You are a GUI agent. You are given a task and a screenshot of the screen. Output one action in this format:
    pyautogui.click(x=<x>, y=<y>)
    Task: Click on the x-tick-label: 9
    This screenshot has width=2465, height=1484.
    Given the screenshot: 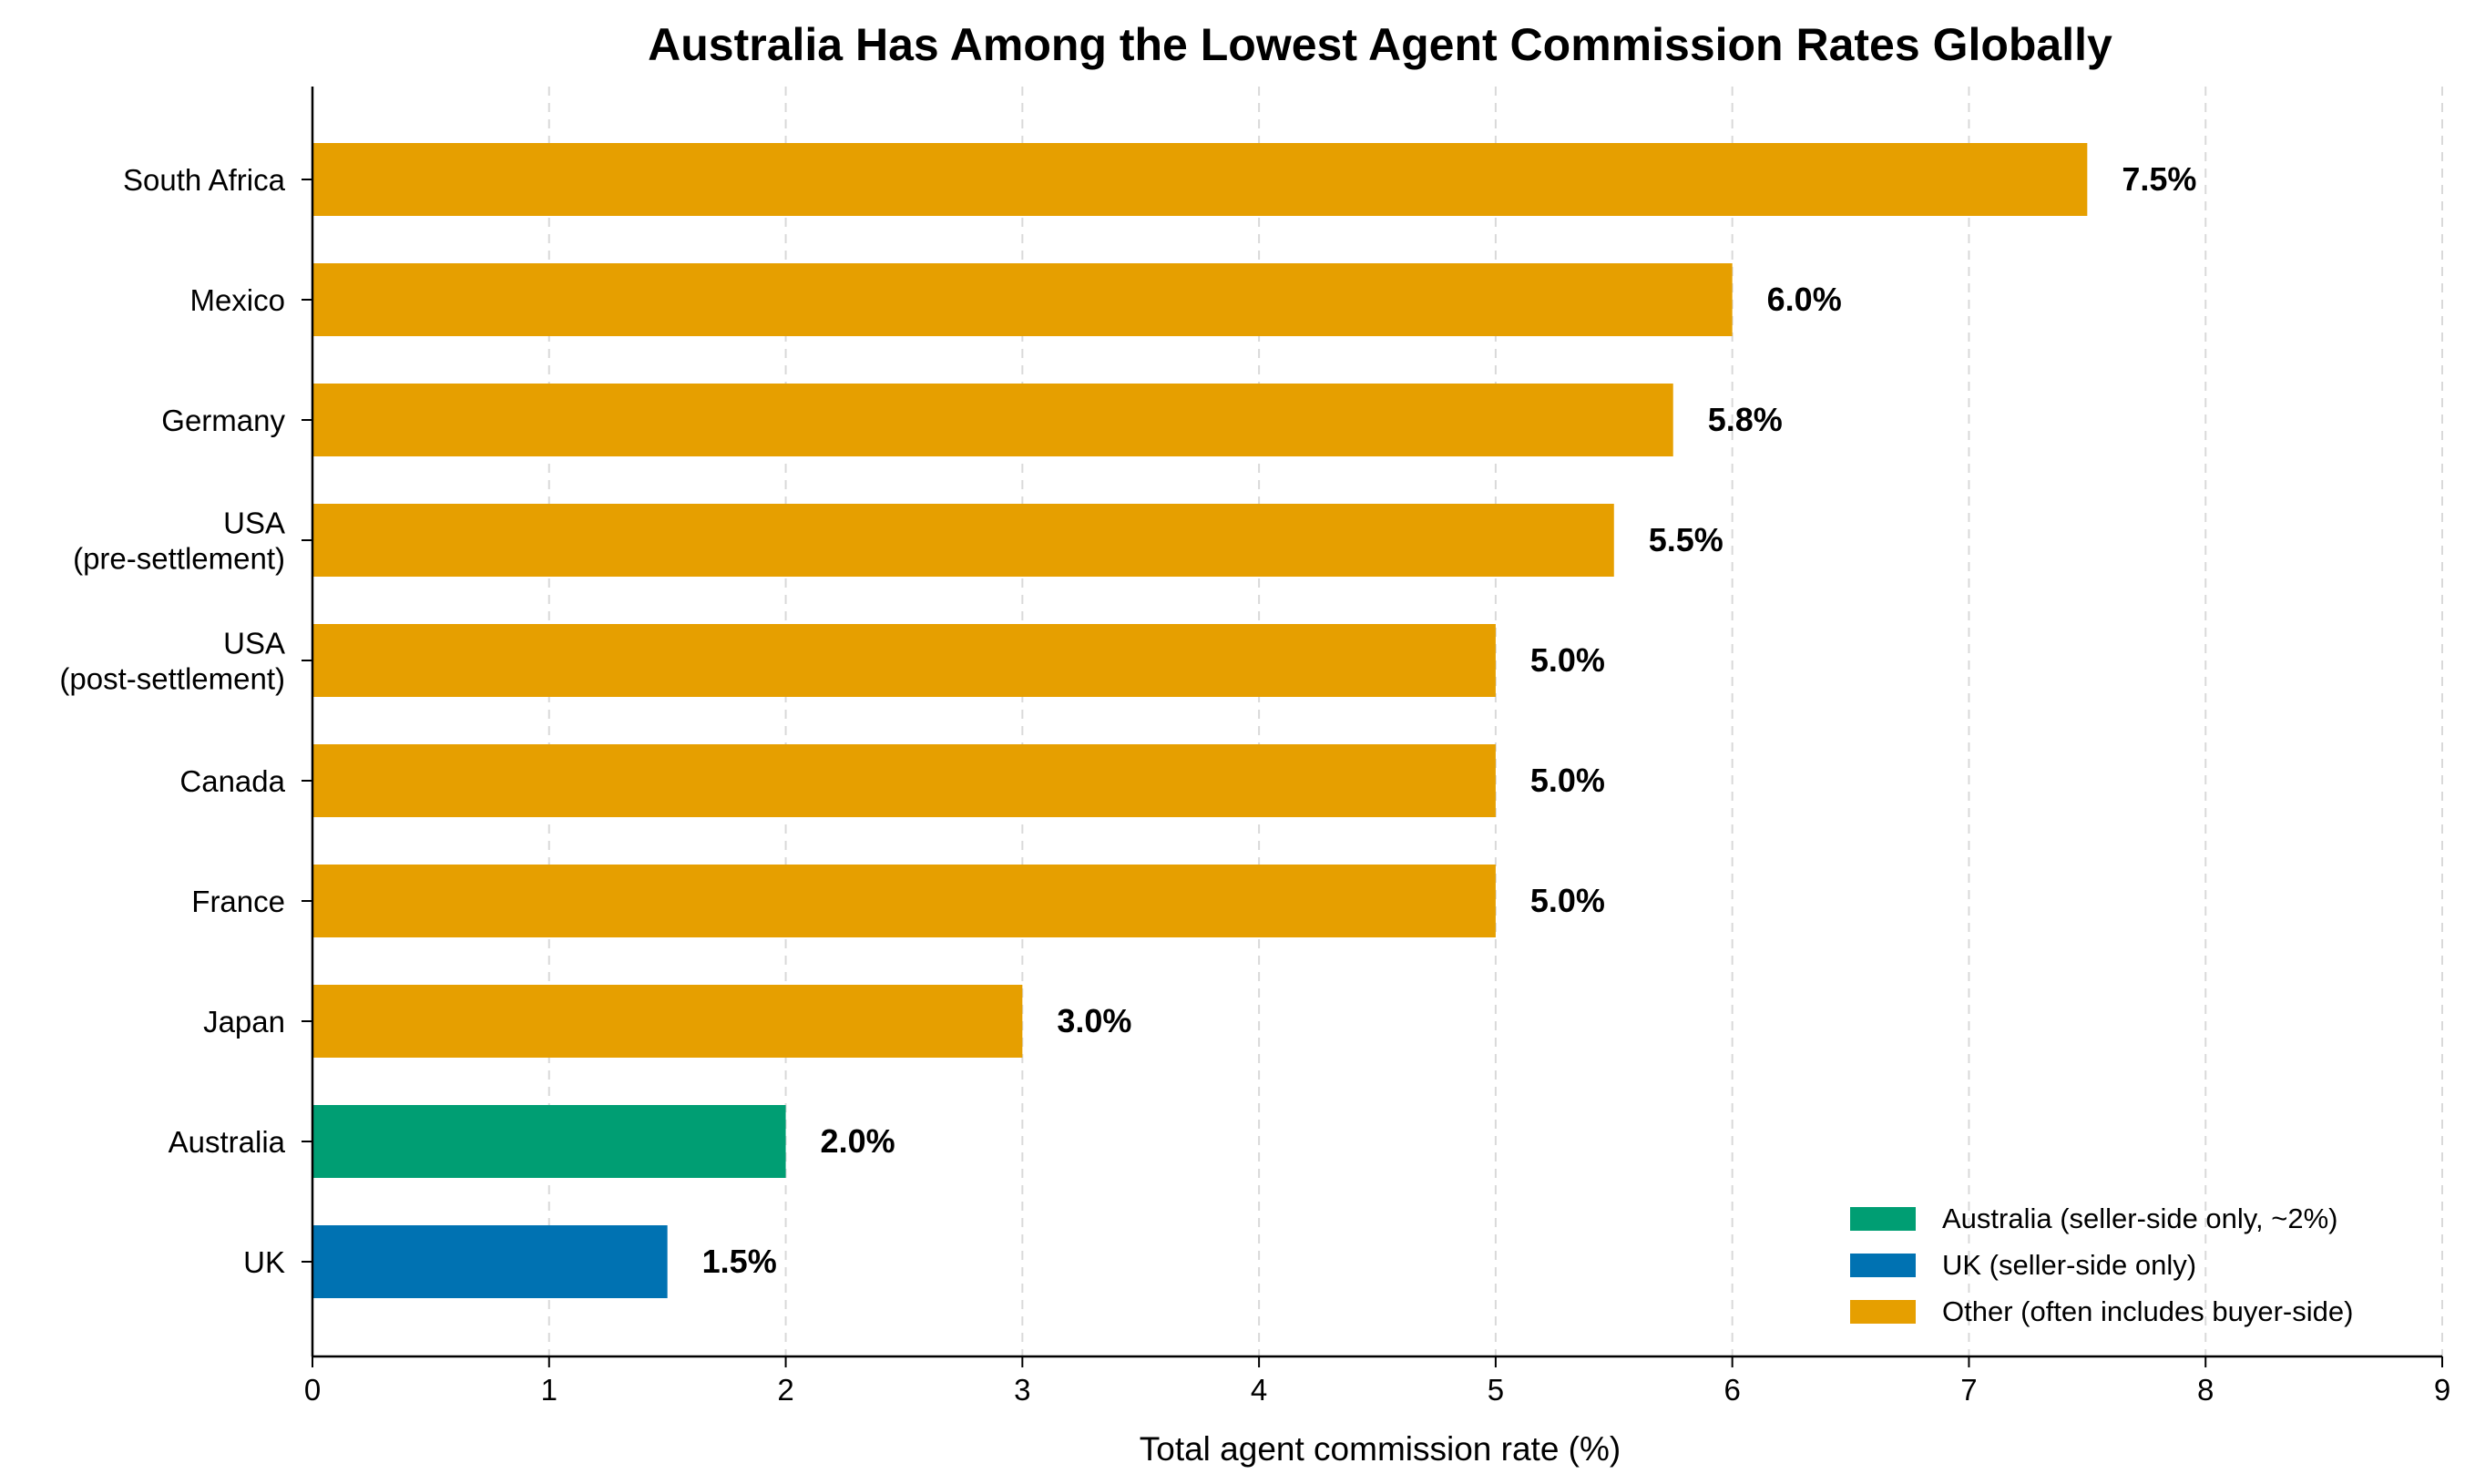 What is the action you would take?
    pyautogui.click(x=2442, y=1390)
    